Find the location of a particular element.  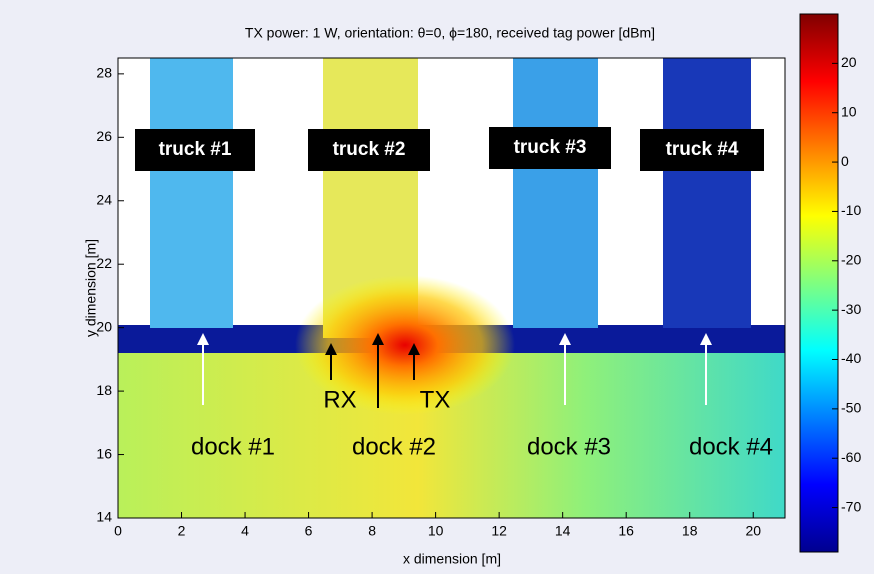

y-tick-label: 20 is located at coordinates (104, 326).